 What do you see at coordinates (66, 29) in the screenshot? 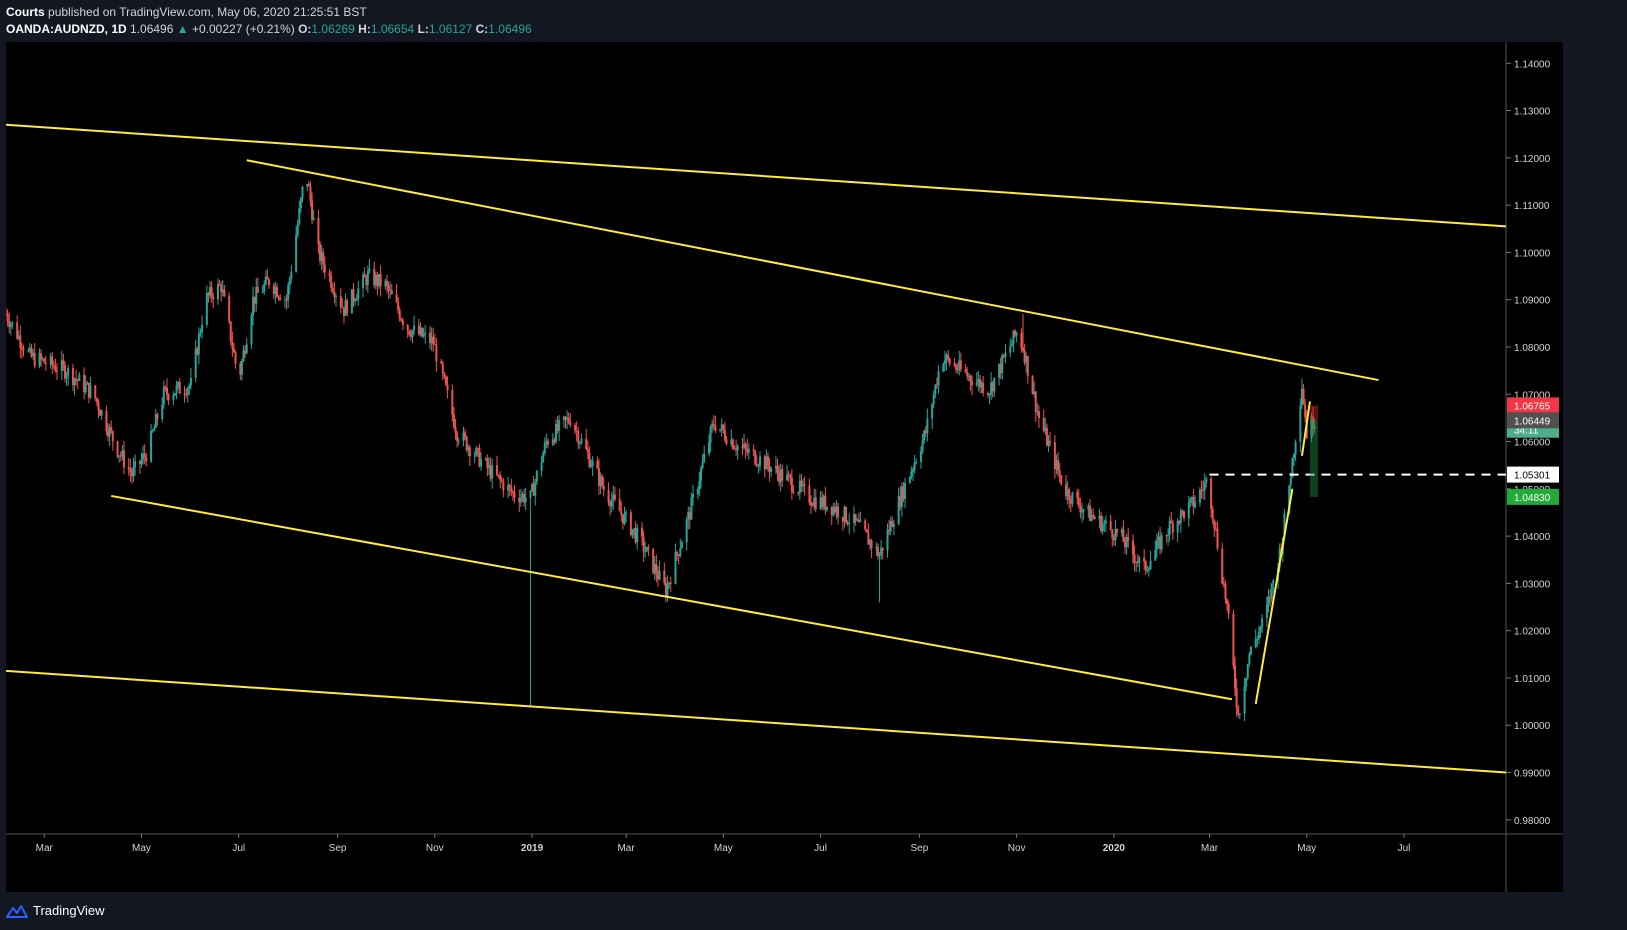
I see `symbol-name: OANDA:AUDNZD, 1D` at bounding box center [66, 29].